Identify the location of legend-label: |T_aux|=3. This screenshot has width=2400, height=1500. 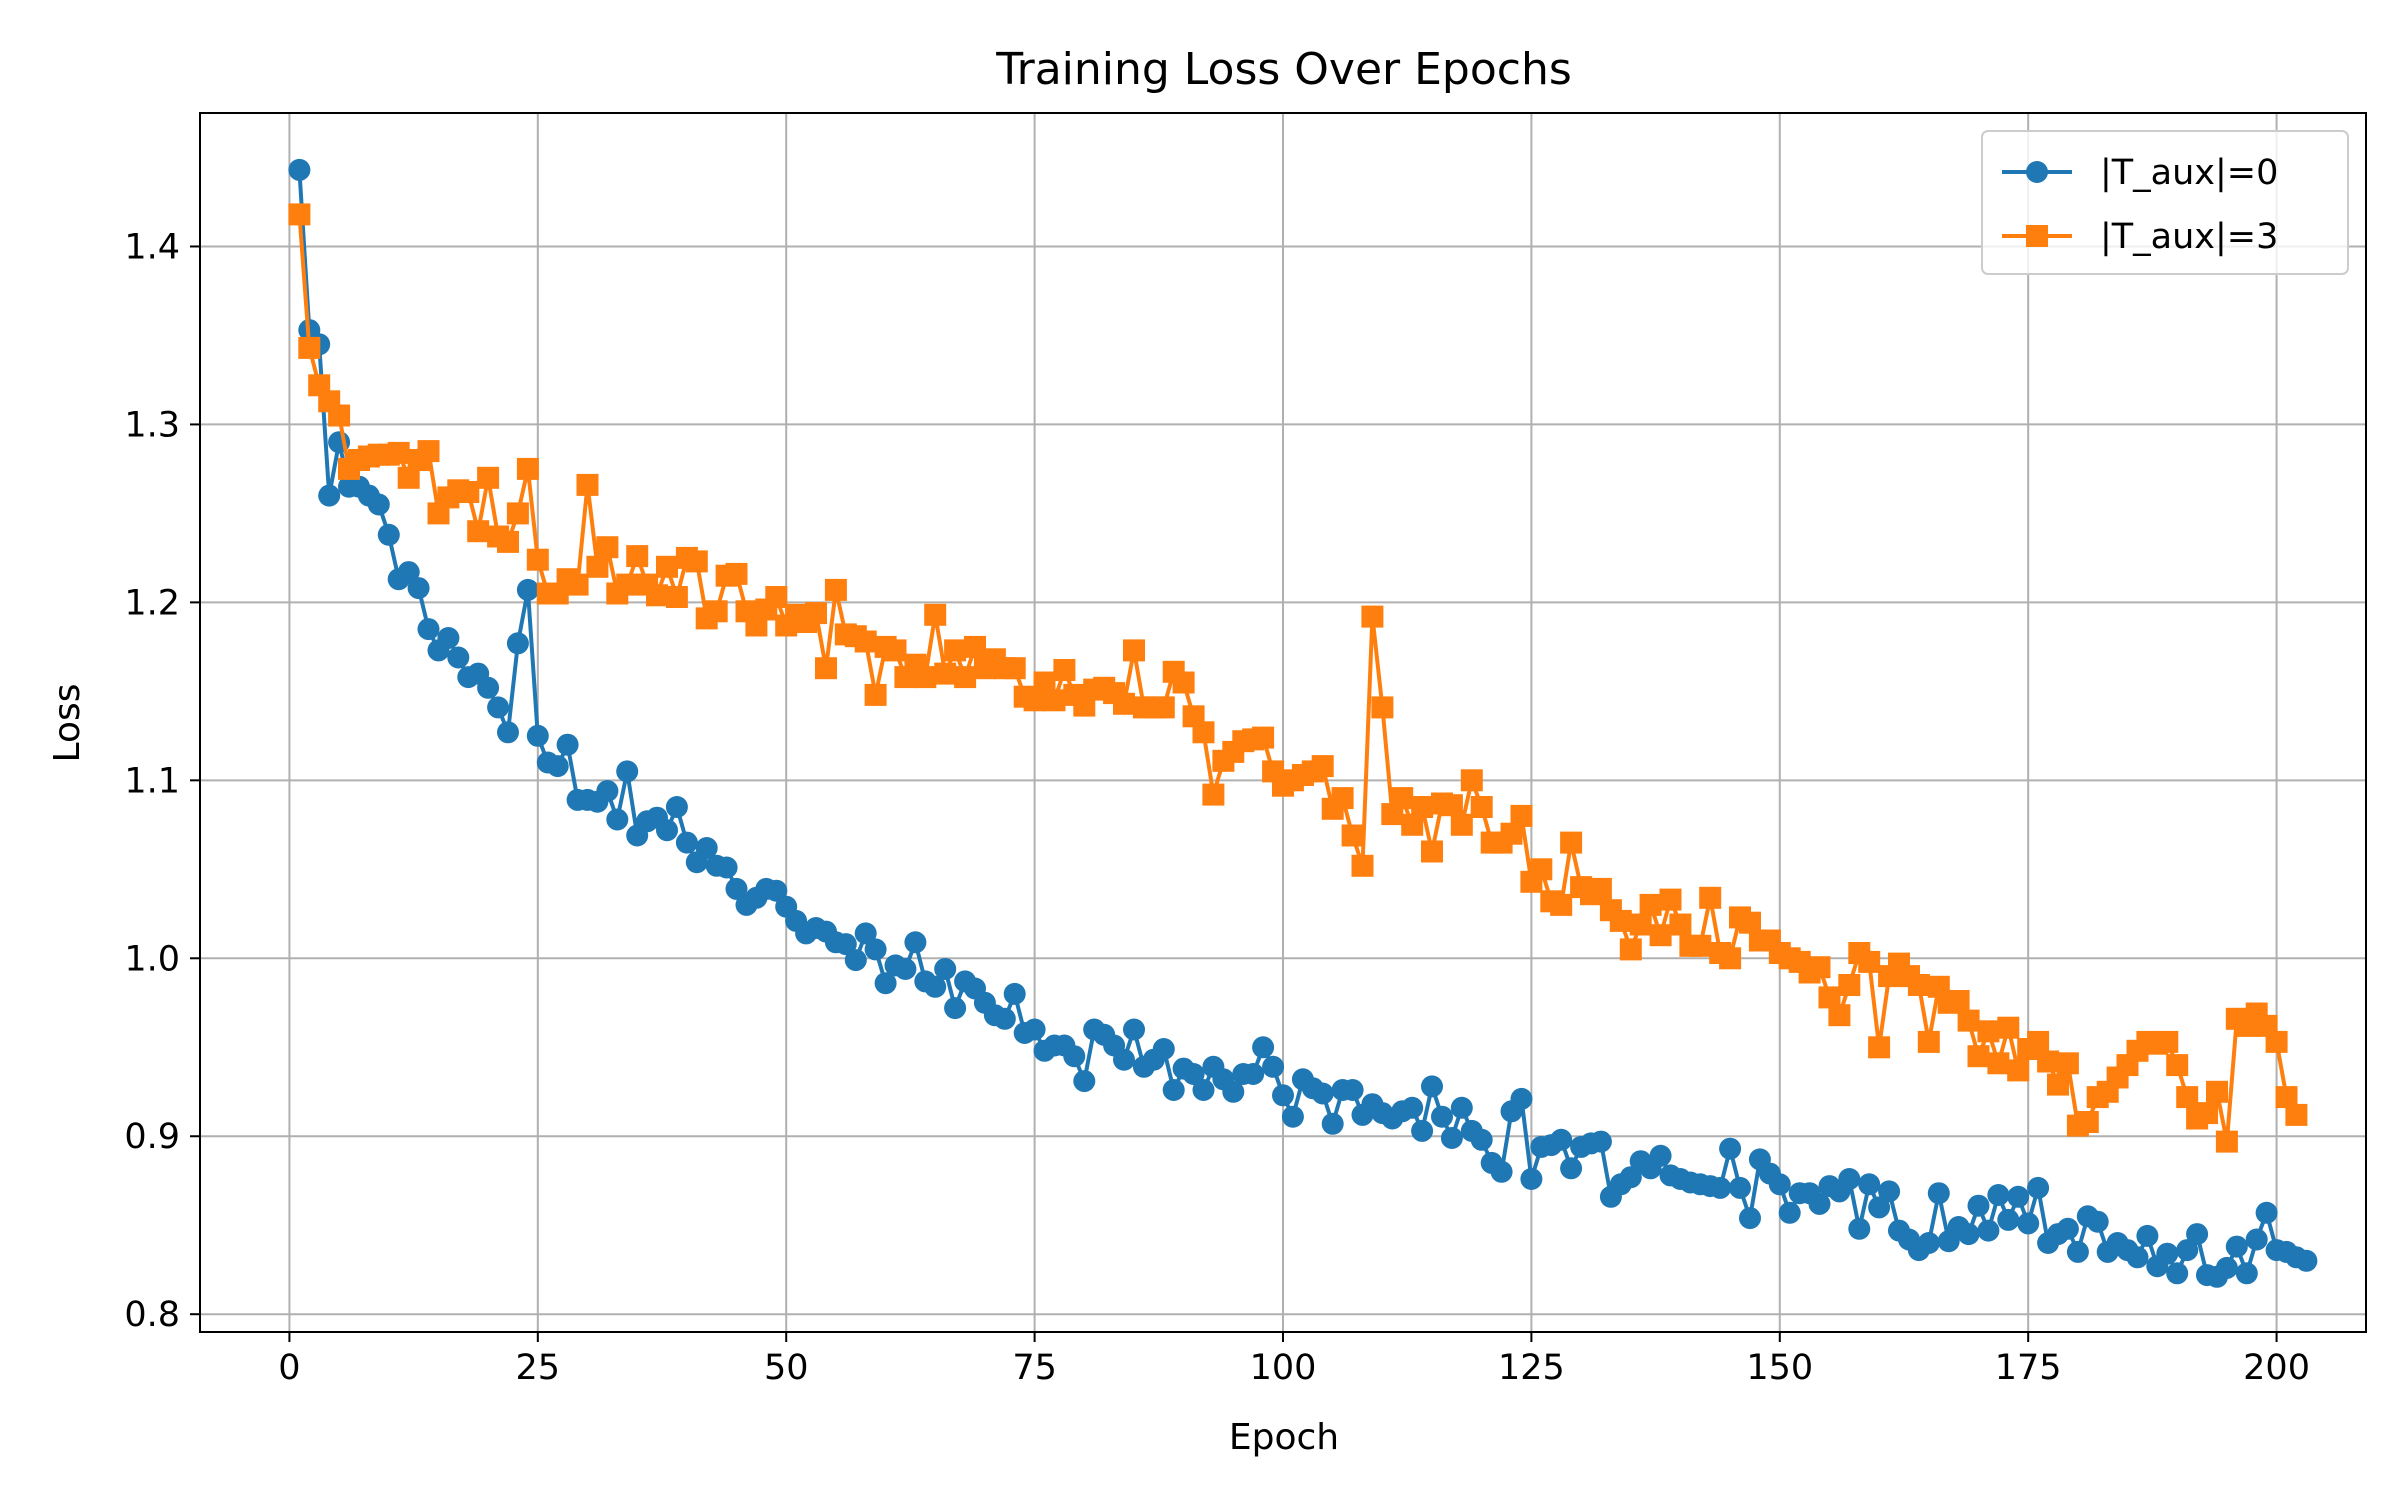
(2189, 237).